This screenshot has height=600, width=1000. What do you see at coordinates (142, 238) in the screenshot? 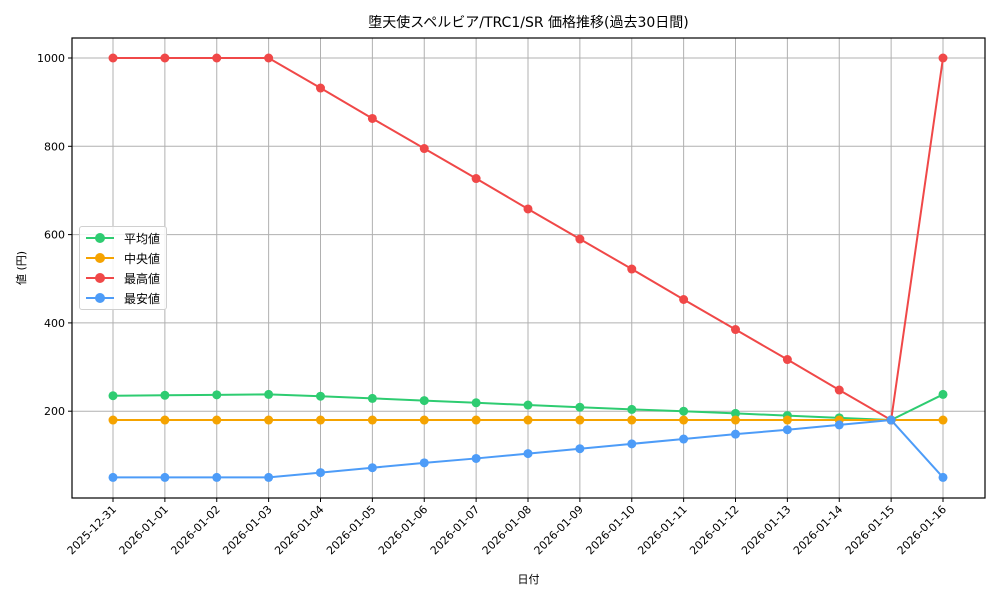
I see `legend-label: 平均値` at bounding box center [142, 238].